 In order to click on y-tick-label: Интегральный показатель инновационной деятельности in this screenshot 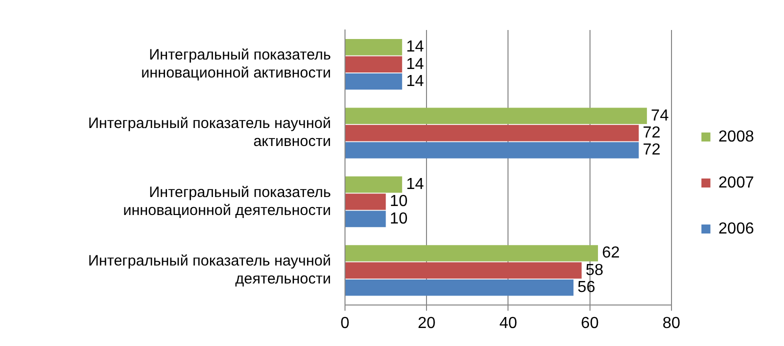, I will do `click(227, 201)`.